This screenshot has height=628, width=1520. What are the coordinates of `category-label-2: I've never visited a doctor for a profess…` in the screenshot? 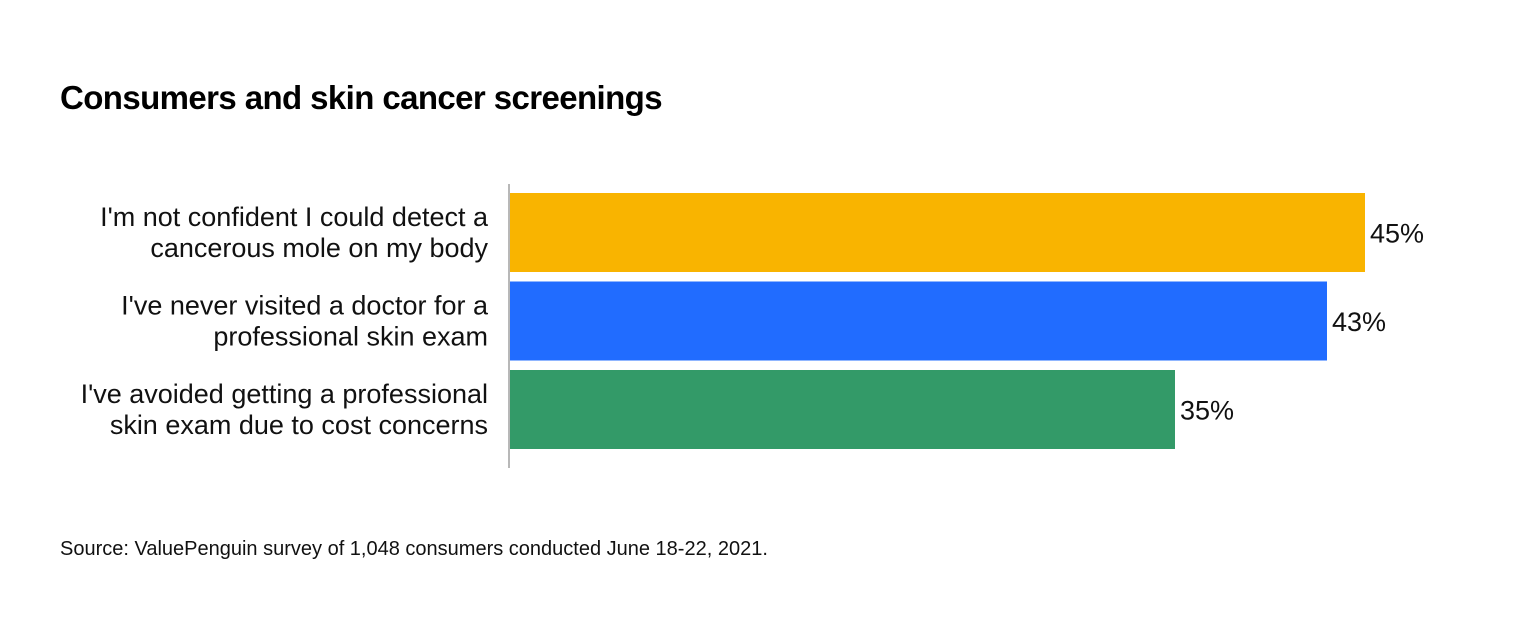 It's located at (305, 321).